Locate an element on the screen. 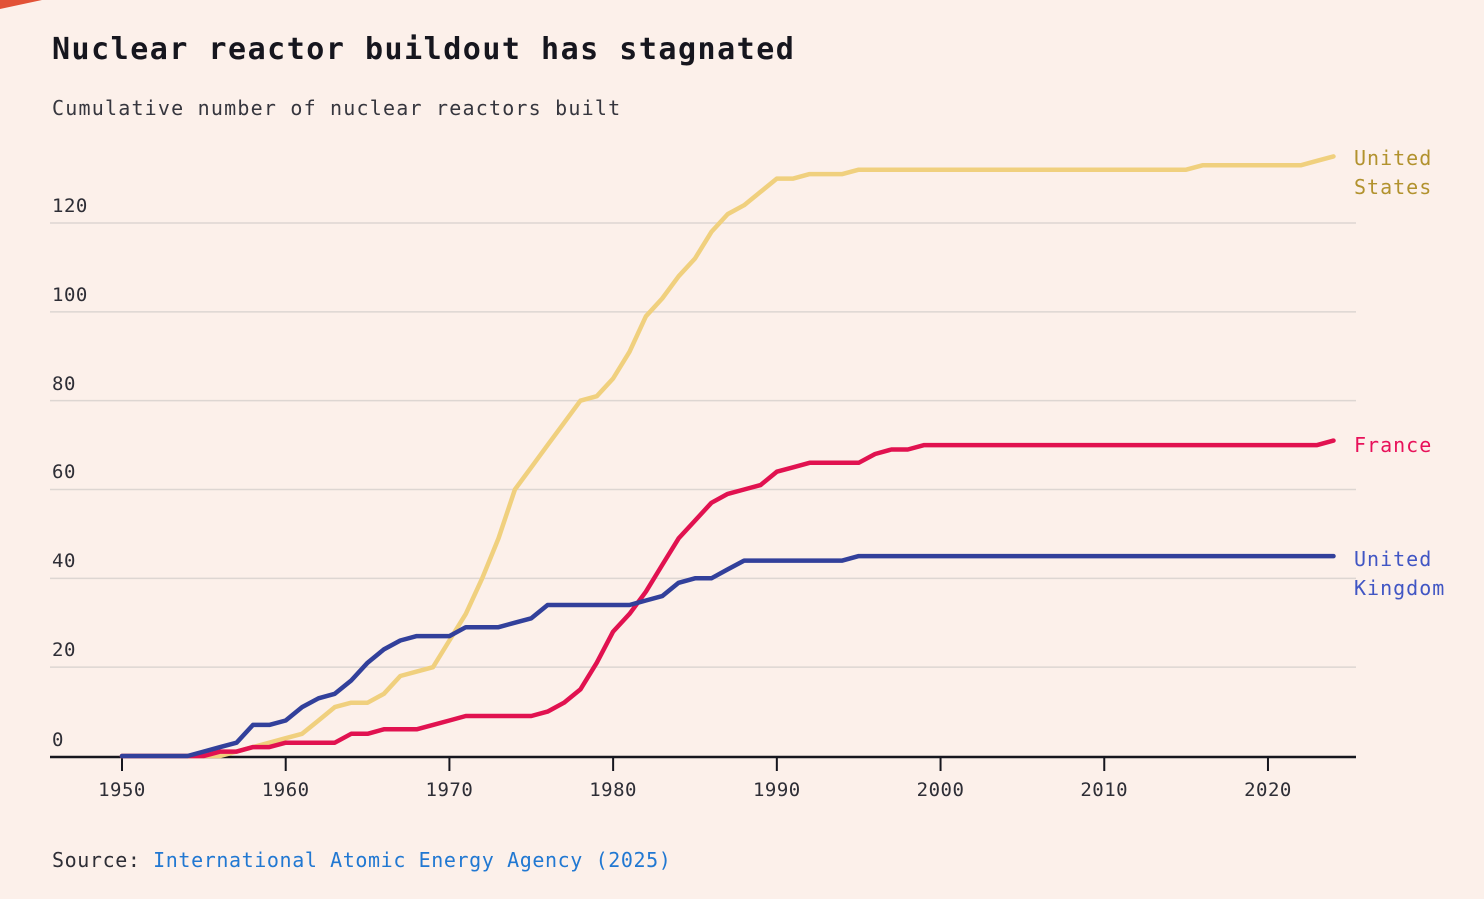  x-tick-label: 2000 is located at coordinates (940, 790).